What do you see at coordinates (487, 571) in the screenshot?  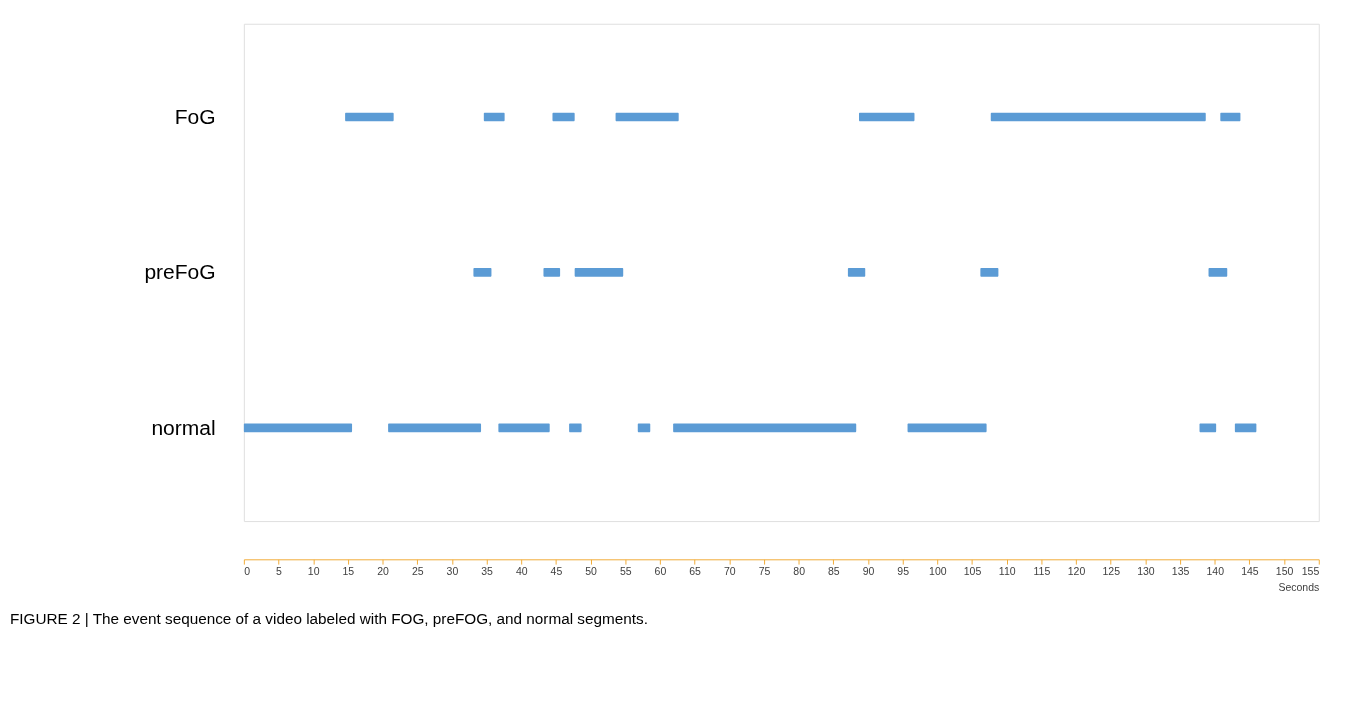 I see `x-tick-label: 35` at bounding box center [487, 571].